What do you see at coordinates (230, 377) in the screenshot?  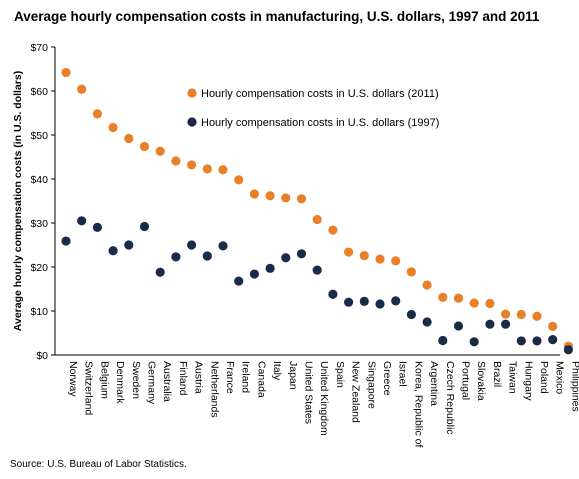 I see `x-tick-label: France` at bounding box center [230, 377].